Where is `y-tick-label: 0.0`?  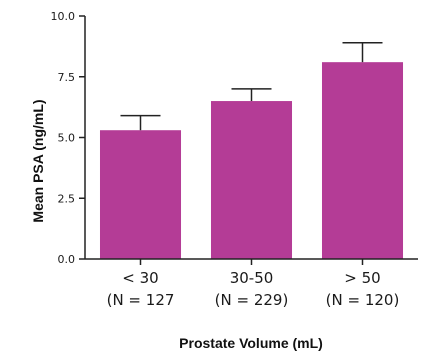
y-tick-label: 0.0 is located at coordinates (67, 259).